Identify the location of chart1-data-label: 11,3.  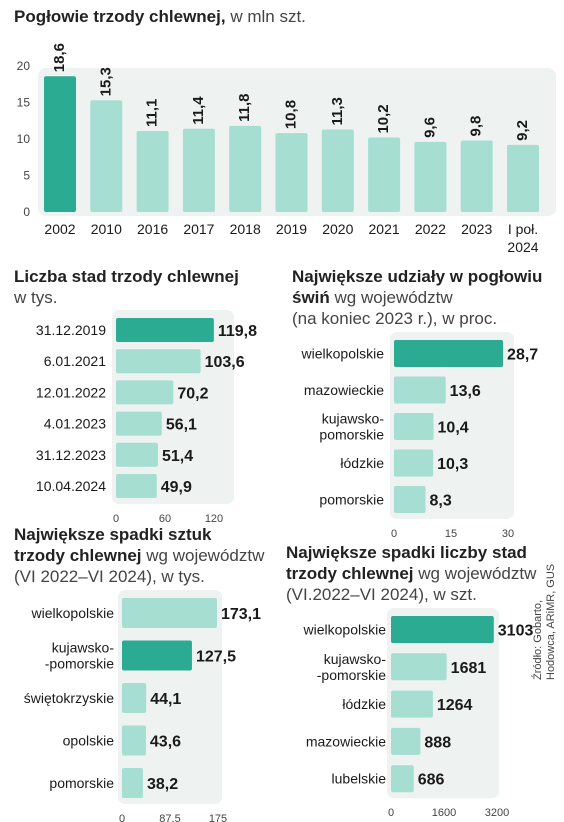
(337, 111).